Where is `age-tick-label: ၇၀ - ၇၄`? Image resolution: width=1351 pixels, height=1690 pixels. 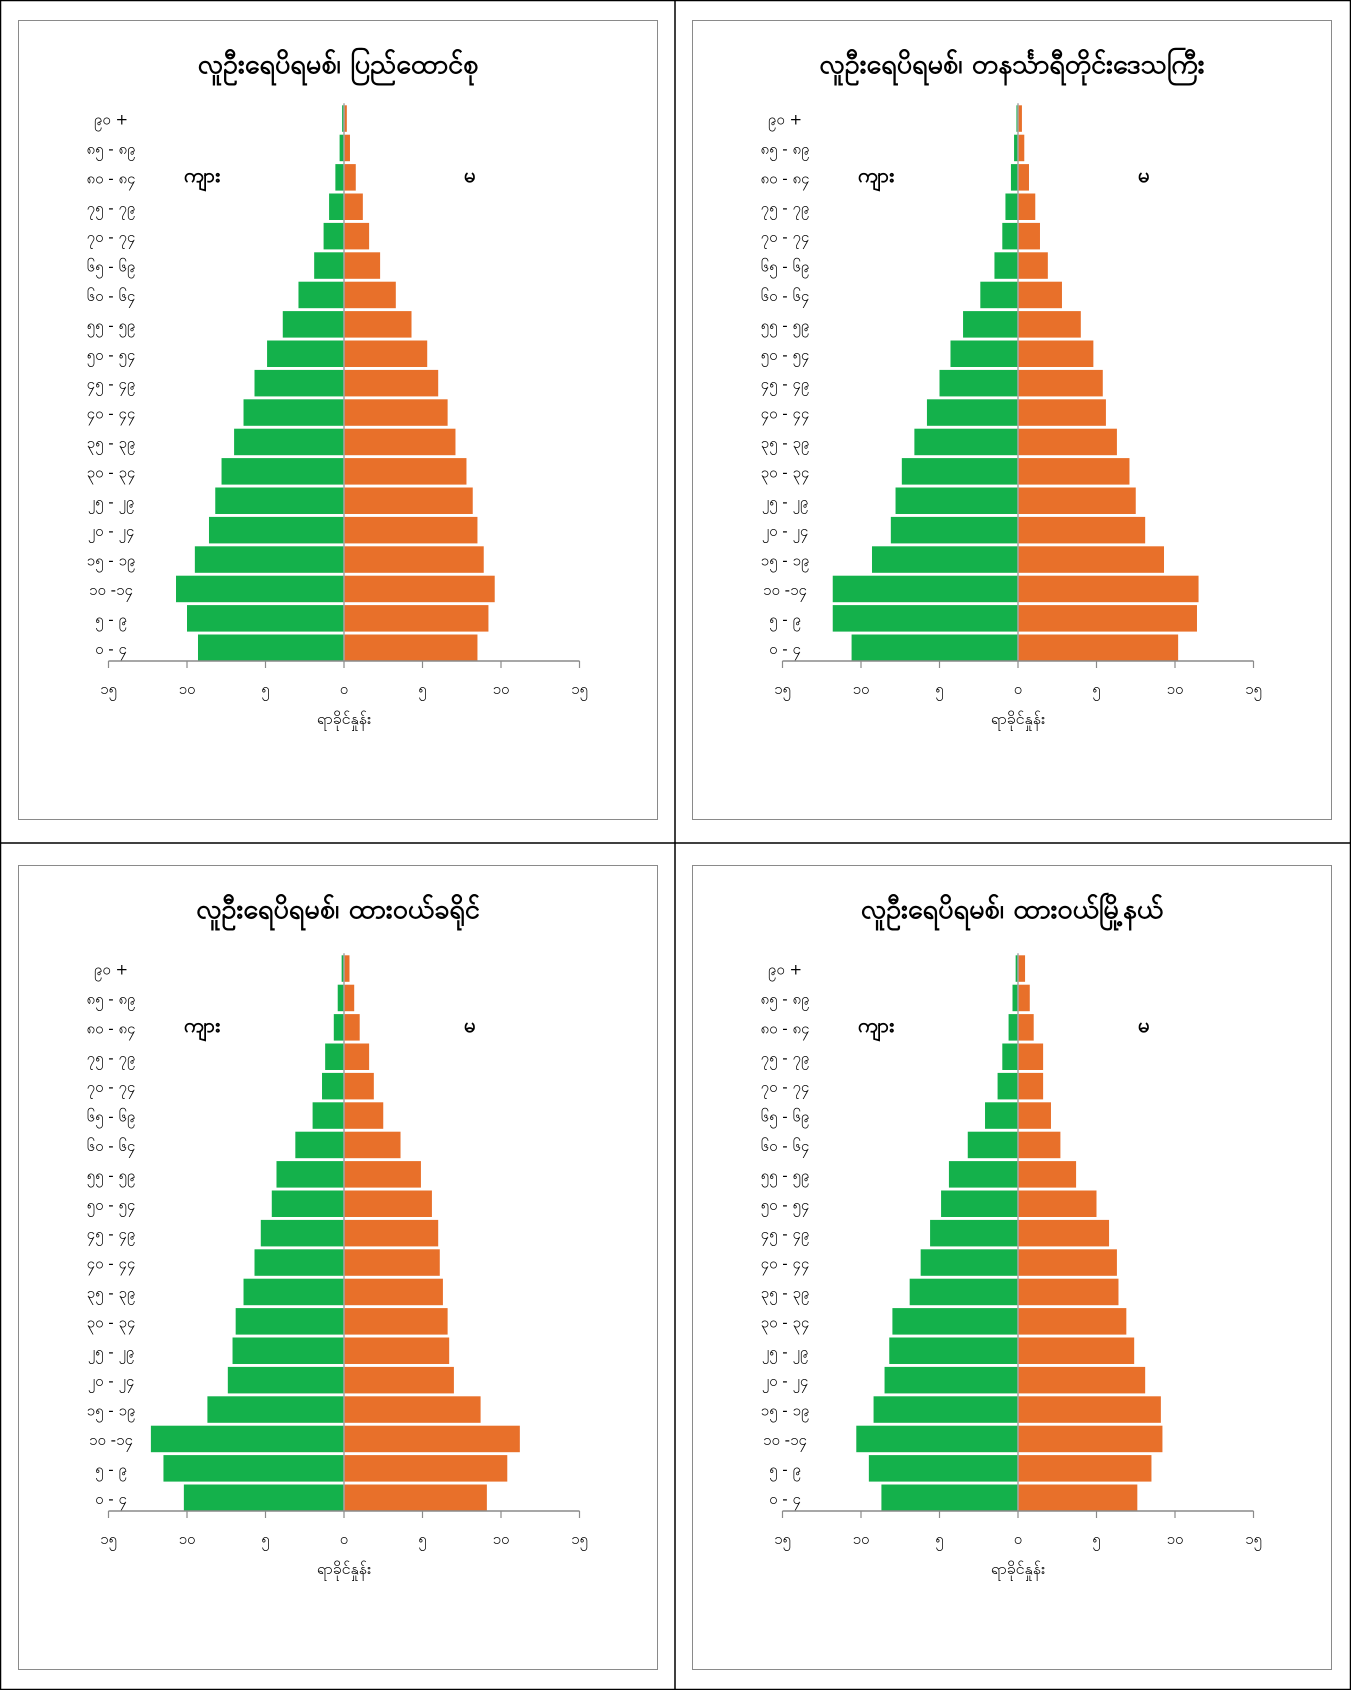
age-tick-label: ၇၀ - ၇၄ is located at coordinates (785, 238).